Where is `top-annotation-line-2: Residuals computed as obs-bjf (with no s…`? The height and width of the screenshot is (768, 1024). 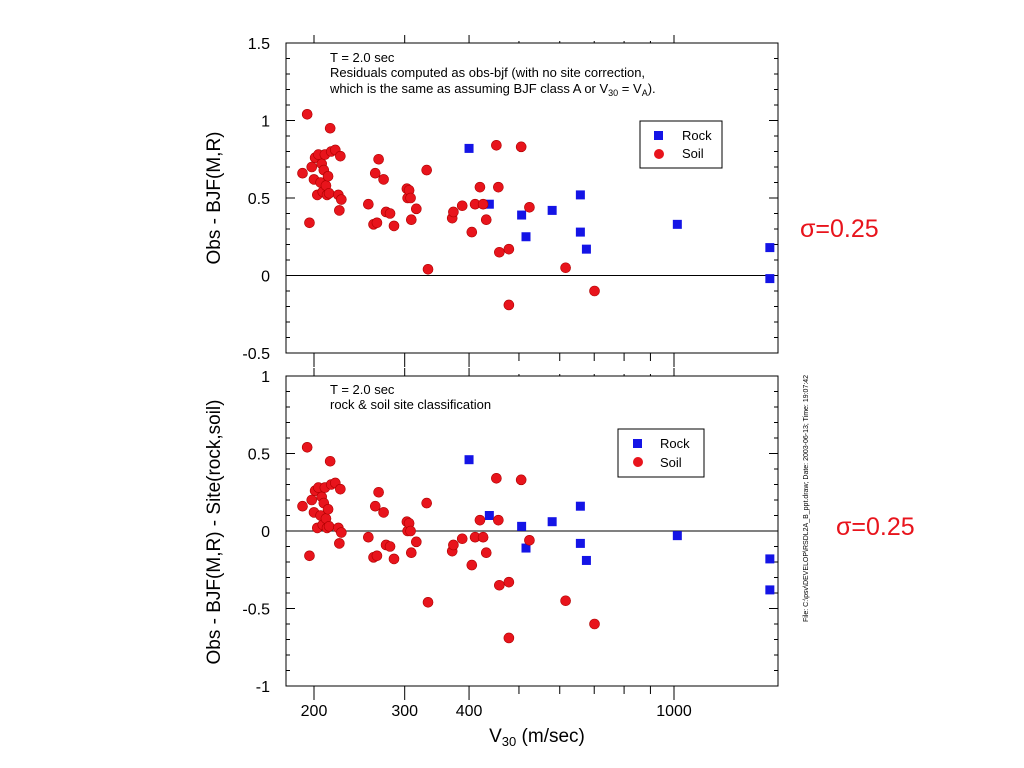 top-annotation-line-2: Residuals computed as obs-bjf (with no s… is located at coordinates (487, 72).